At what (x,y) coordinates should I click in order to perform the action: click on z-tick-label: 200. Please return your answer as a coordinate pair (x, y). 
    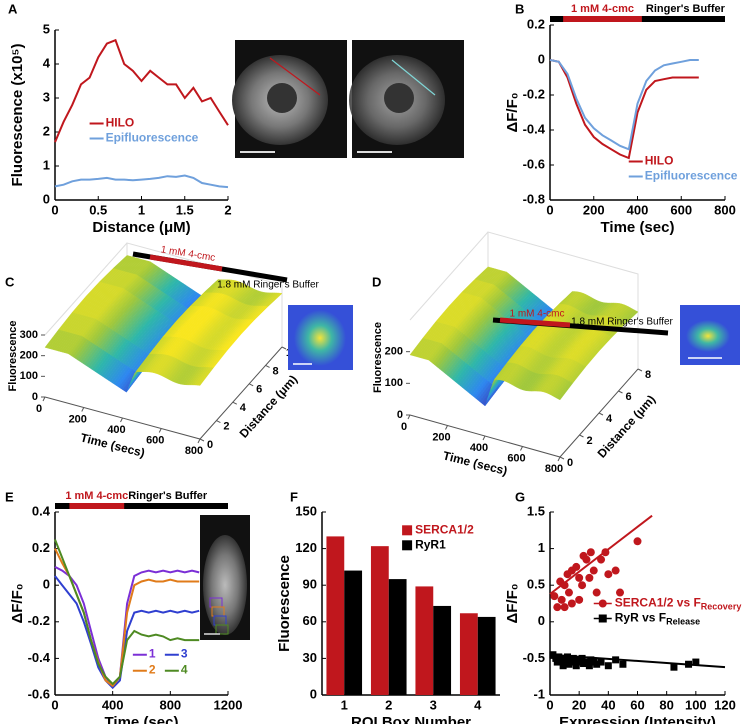
    Looking at the image, I should click on (29, 356).